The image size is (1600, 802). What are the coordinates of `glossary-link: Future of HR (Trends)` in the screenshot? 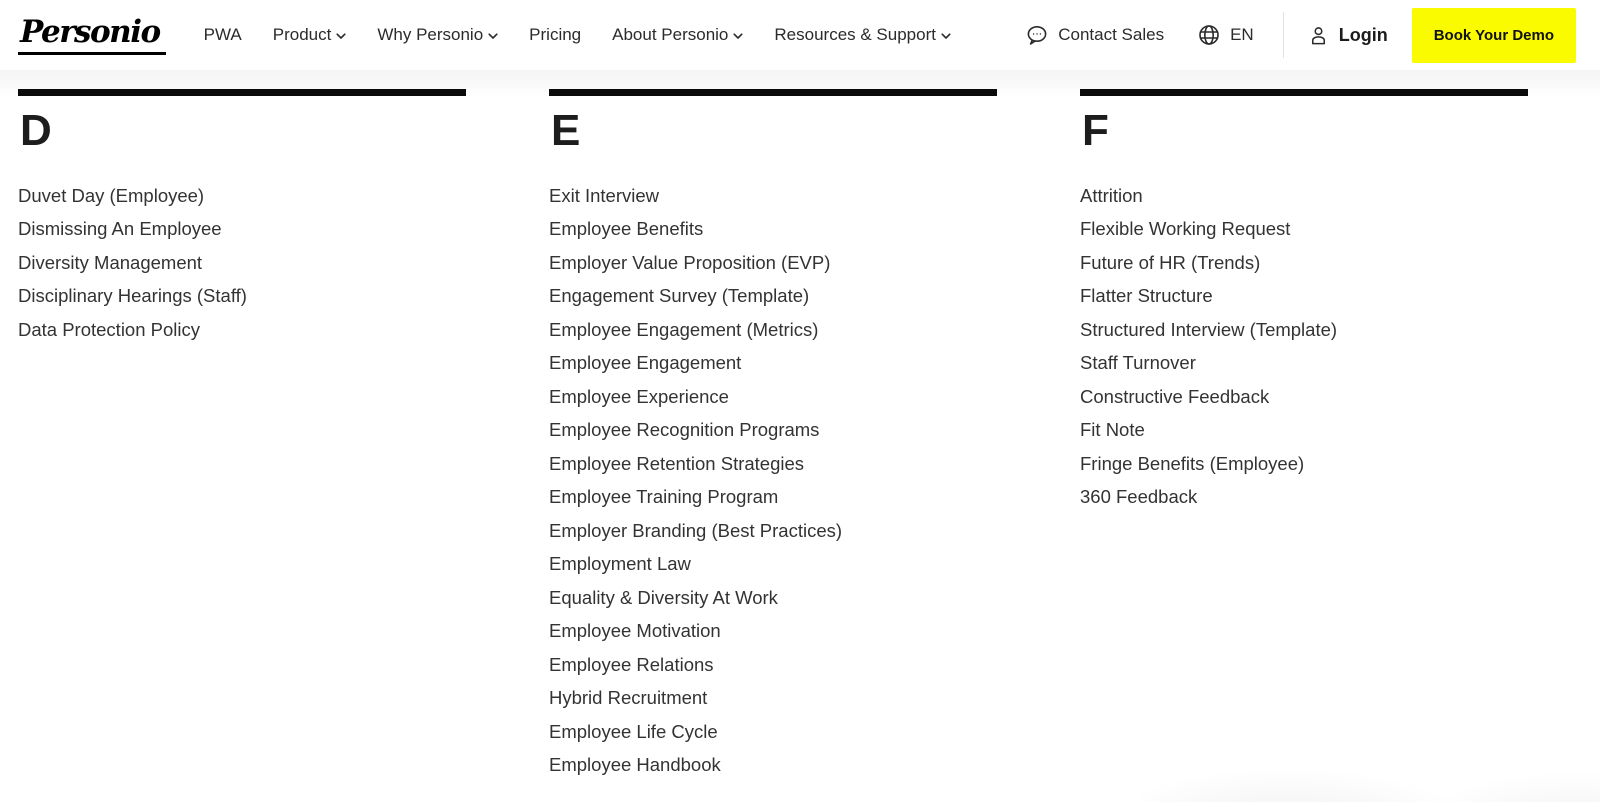 It's located at (1170, 262).